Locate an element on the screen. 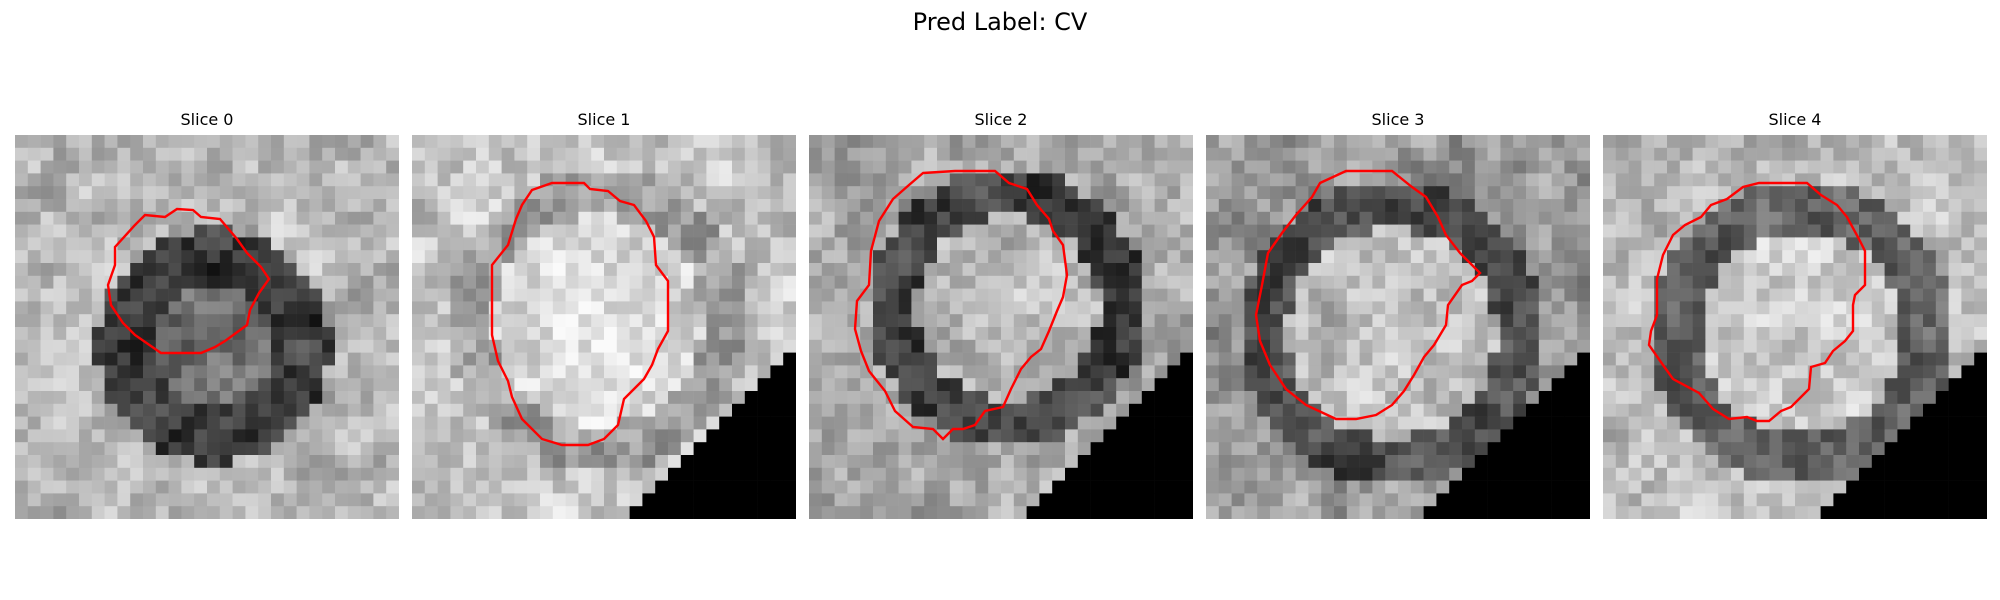 Image resolution: width=2000 pixels, height=600 pixels. slice-title: Slice 0 is located at coordinates (207, 119).